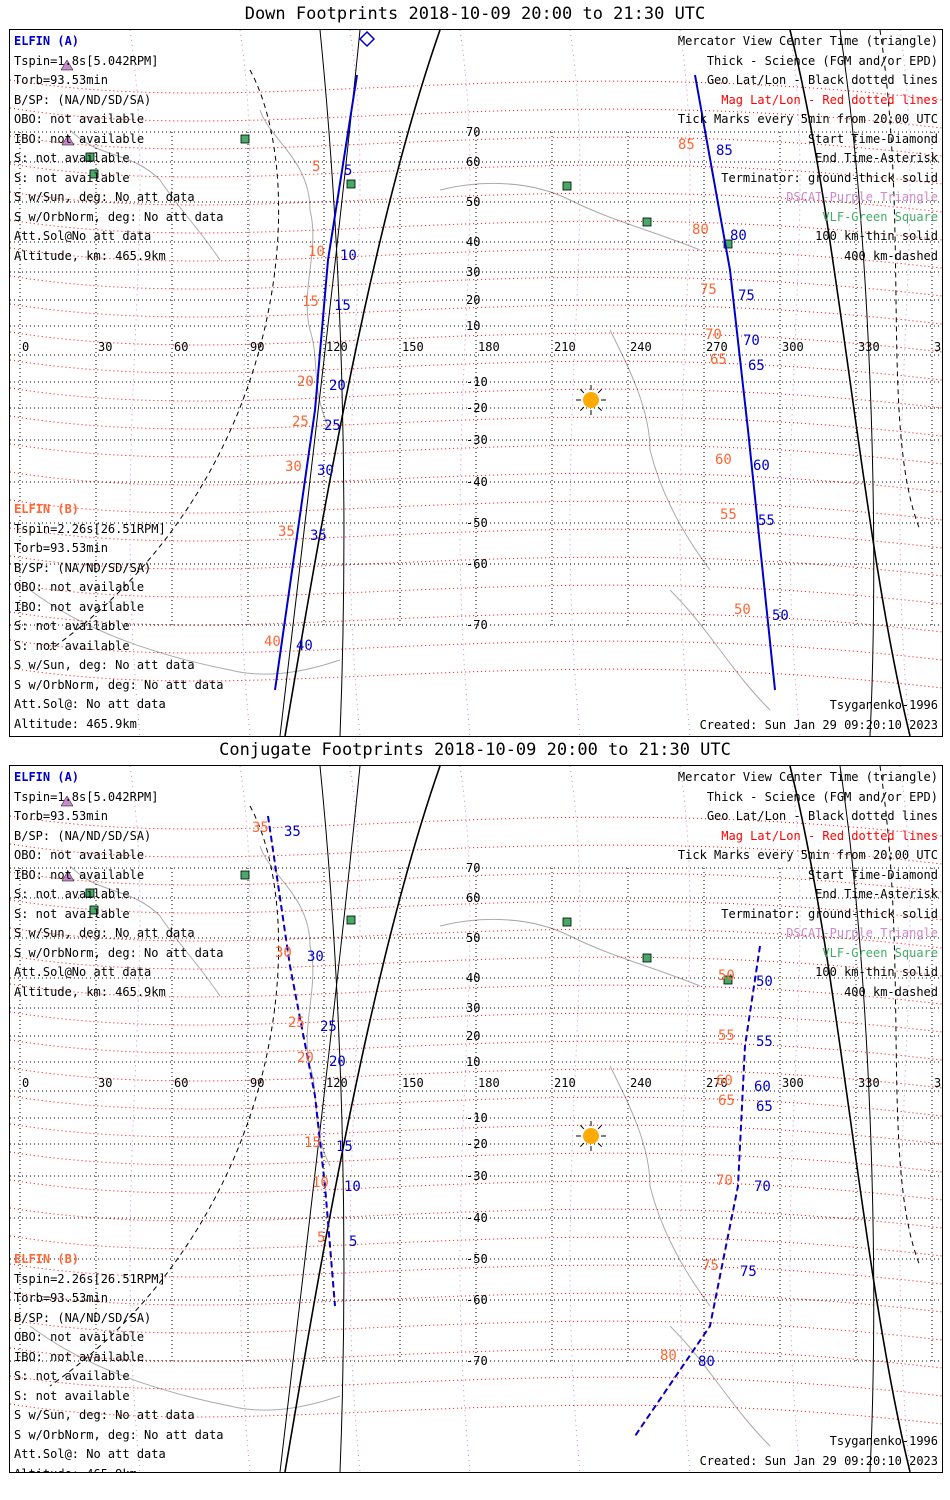  Describe the element at coordinates (473, 162) in the screenshot. I see `lat-tick-label: 60` at that location.